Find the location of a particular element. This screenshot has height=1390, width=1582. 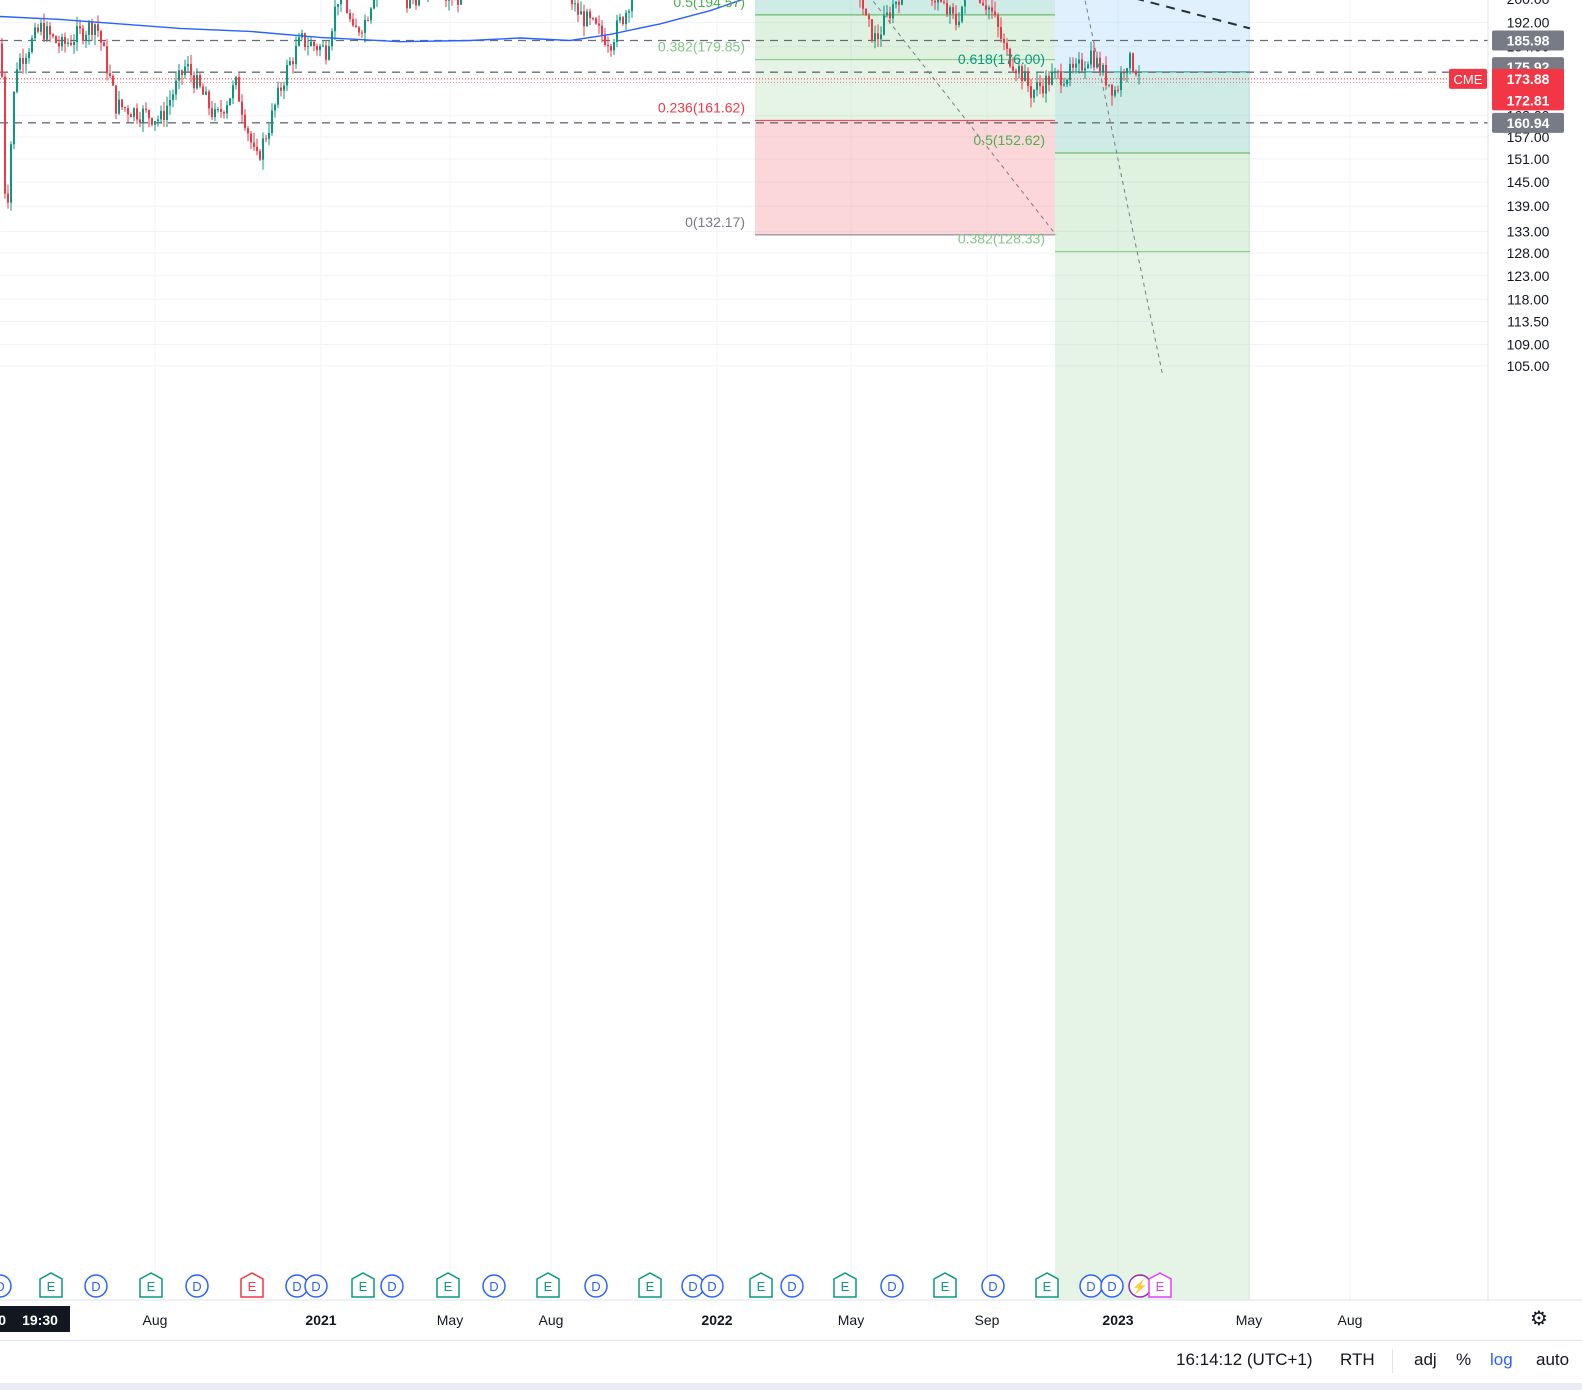

fib1-diagonal is located at coordinates (964, 118).